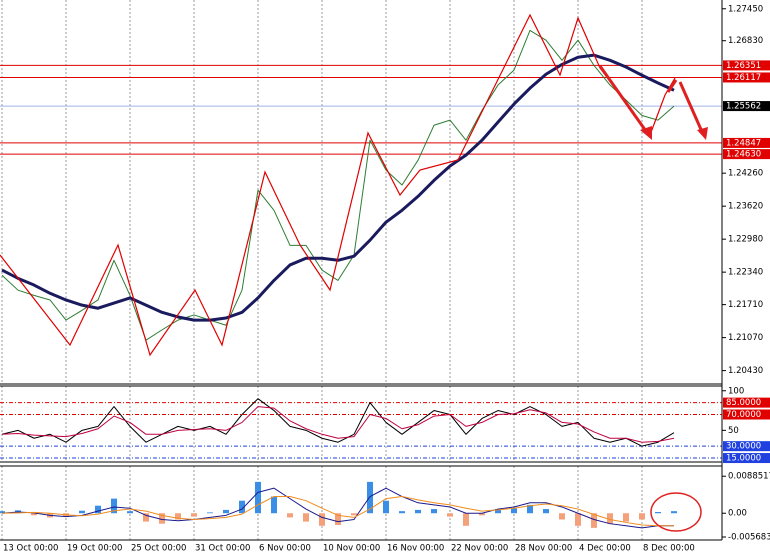 The width and height of the screenshot is (770, 555). I want to click on y-tick-label: 0.0088517, so click(749, 477).